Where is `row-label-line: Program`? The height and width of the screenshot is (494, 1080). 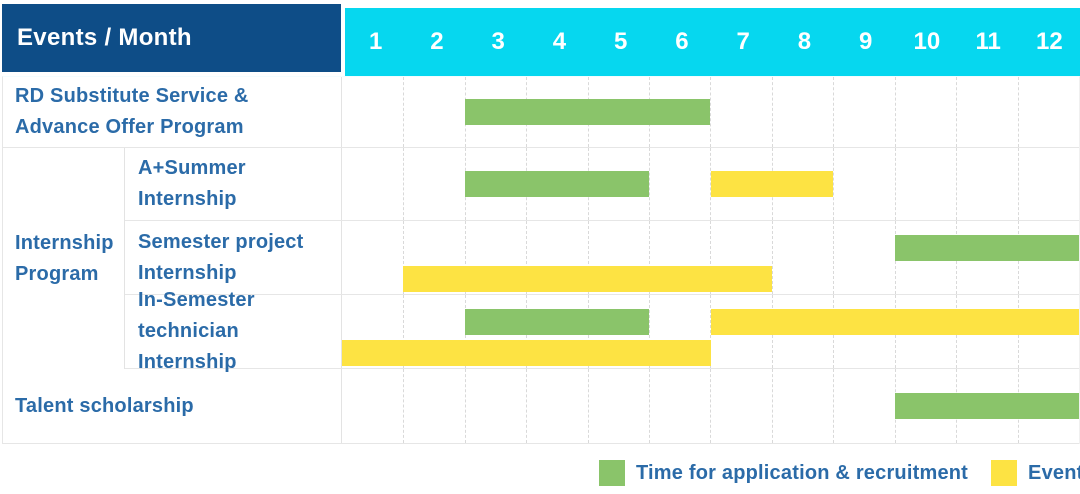
row-label-line: Program is located at coordinates (57, 273).